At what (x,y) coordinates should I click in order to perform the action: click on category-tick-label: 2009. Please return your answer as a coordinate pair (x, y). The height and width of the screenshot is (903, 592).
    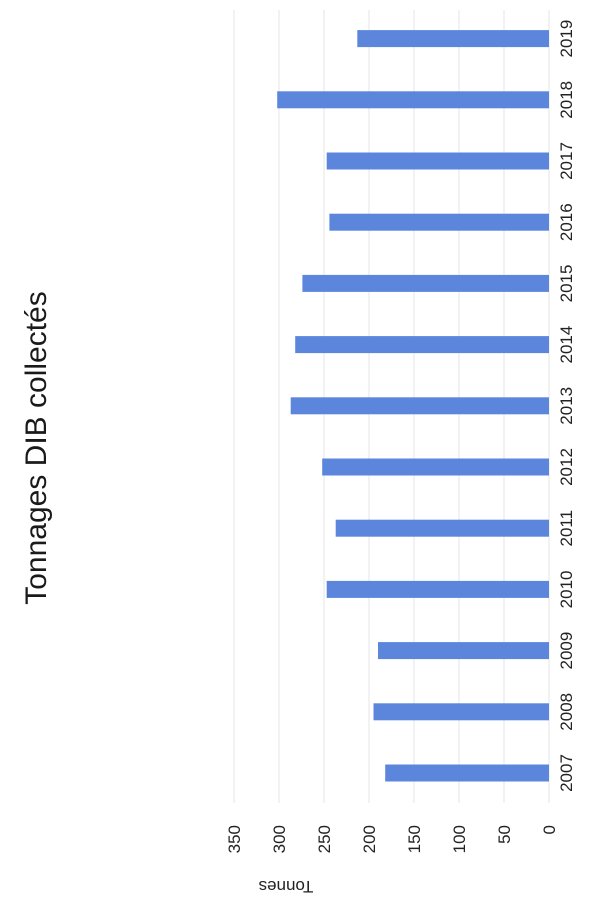
    Looking at the image, I should click on (566, 651).